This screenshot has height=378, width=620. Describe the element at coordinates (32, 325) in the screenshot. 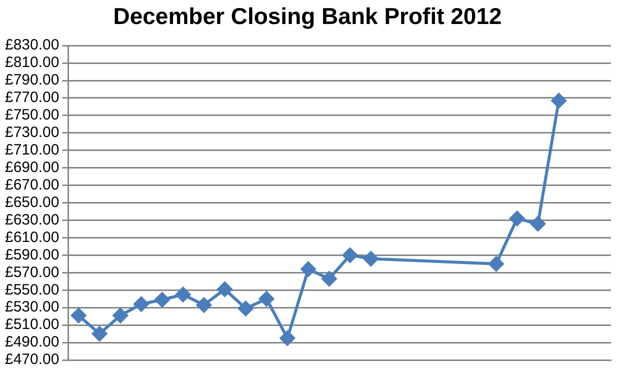

I see `y-tick-label: £510.00` at that location.